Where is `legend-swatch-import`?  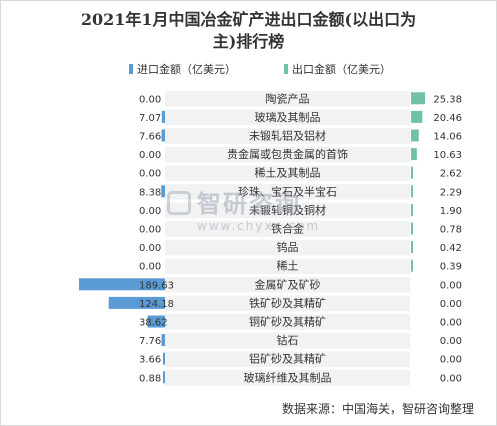 legend-swatch-import is located at coordinates (131, 69).